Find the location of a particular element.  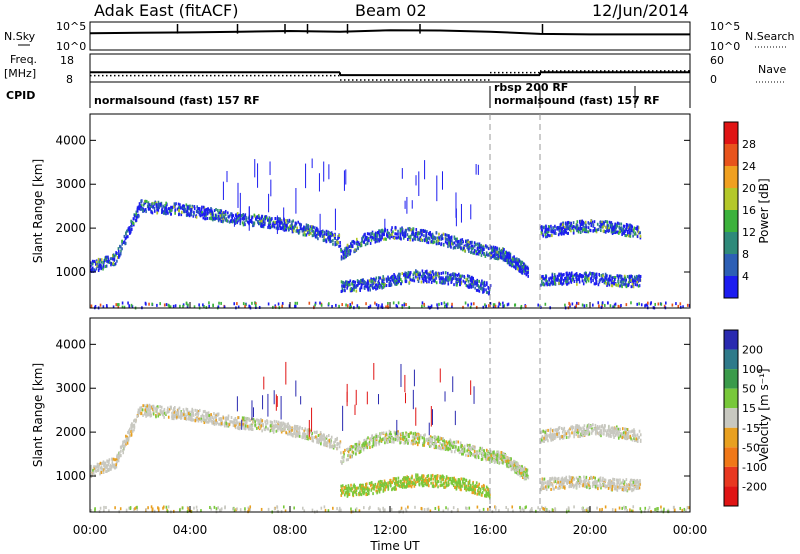

cpid-segment-label: rbsp 200 RF is located at coordinates (531, 87).